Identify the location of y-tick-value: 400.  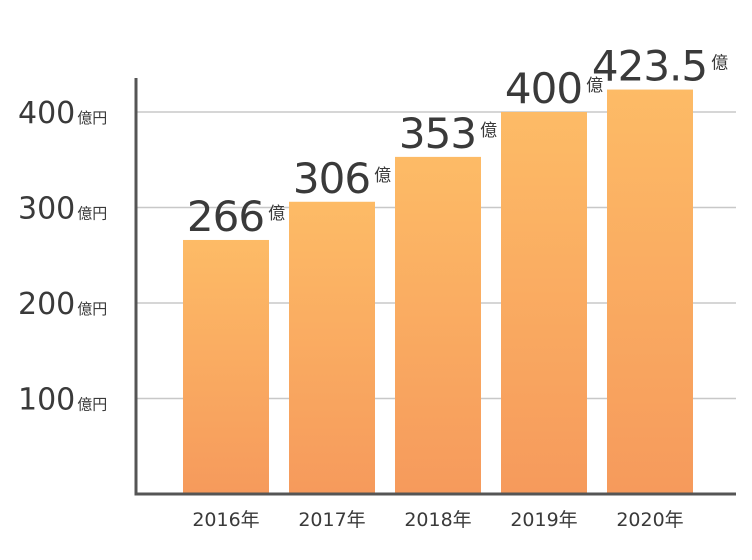
(46, 113).